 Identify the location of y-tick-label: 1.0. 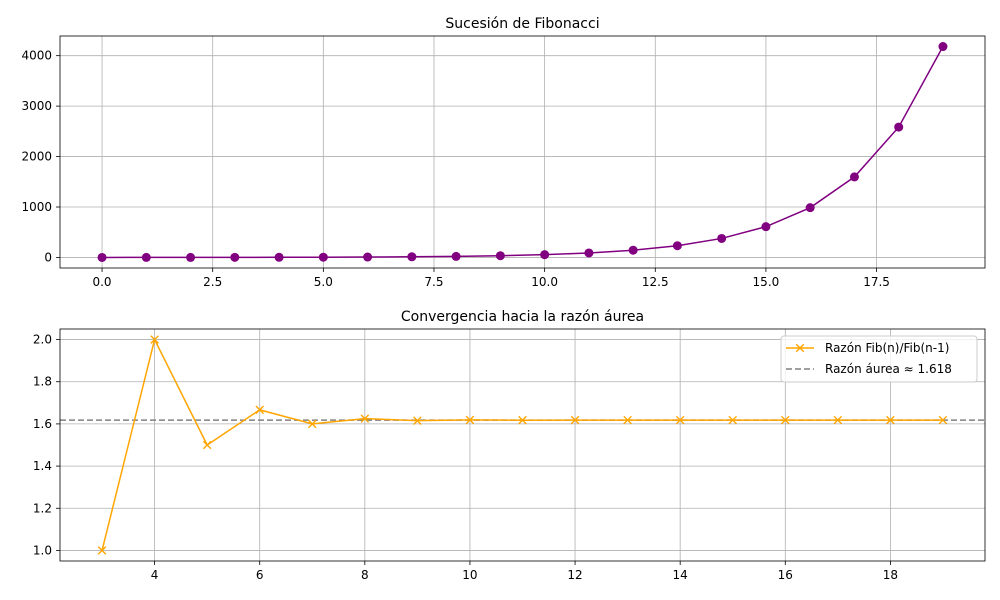
(42, 550).